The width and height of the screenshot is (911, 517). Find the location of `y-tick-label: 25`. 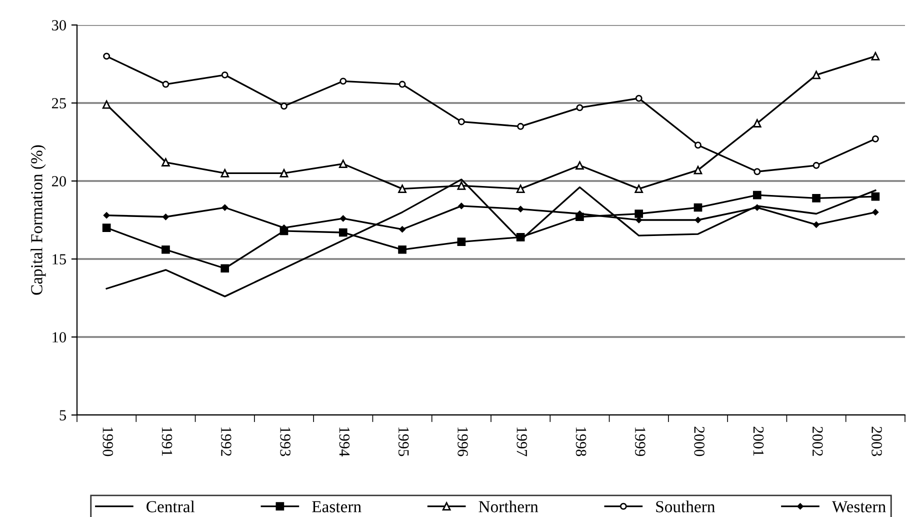

y-tick-label: 25 is located at coordinates (59, 103).